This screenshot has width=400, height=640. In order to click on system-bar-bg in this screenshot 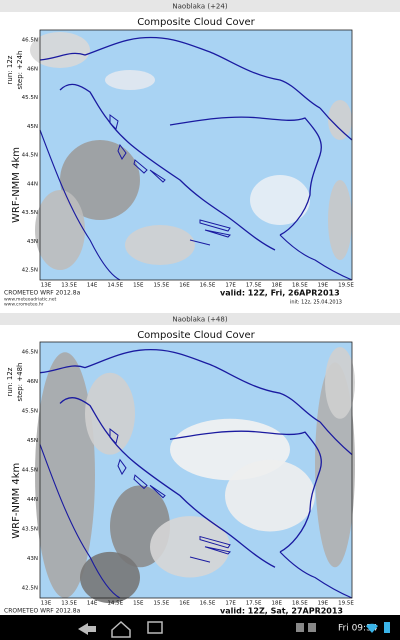, I will do `click(200, 627)`.